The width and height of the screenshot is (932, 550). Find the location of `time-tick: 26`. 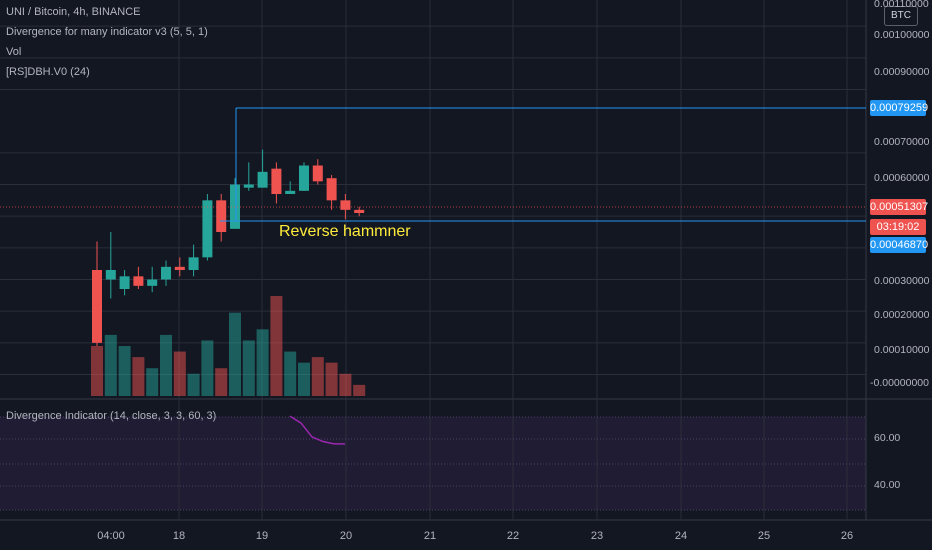

time-tick: 26 is located at coordinates (847, 536).